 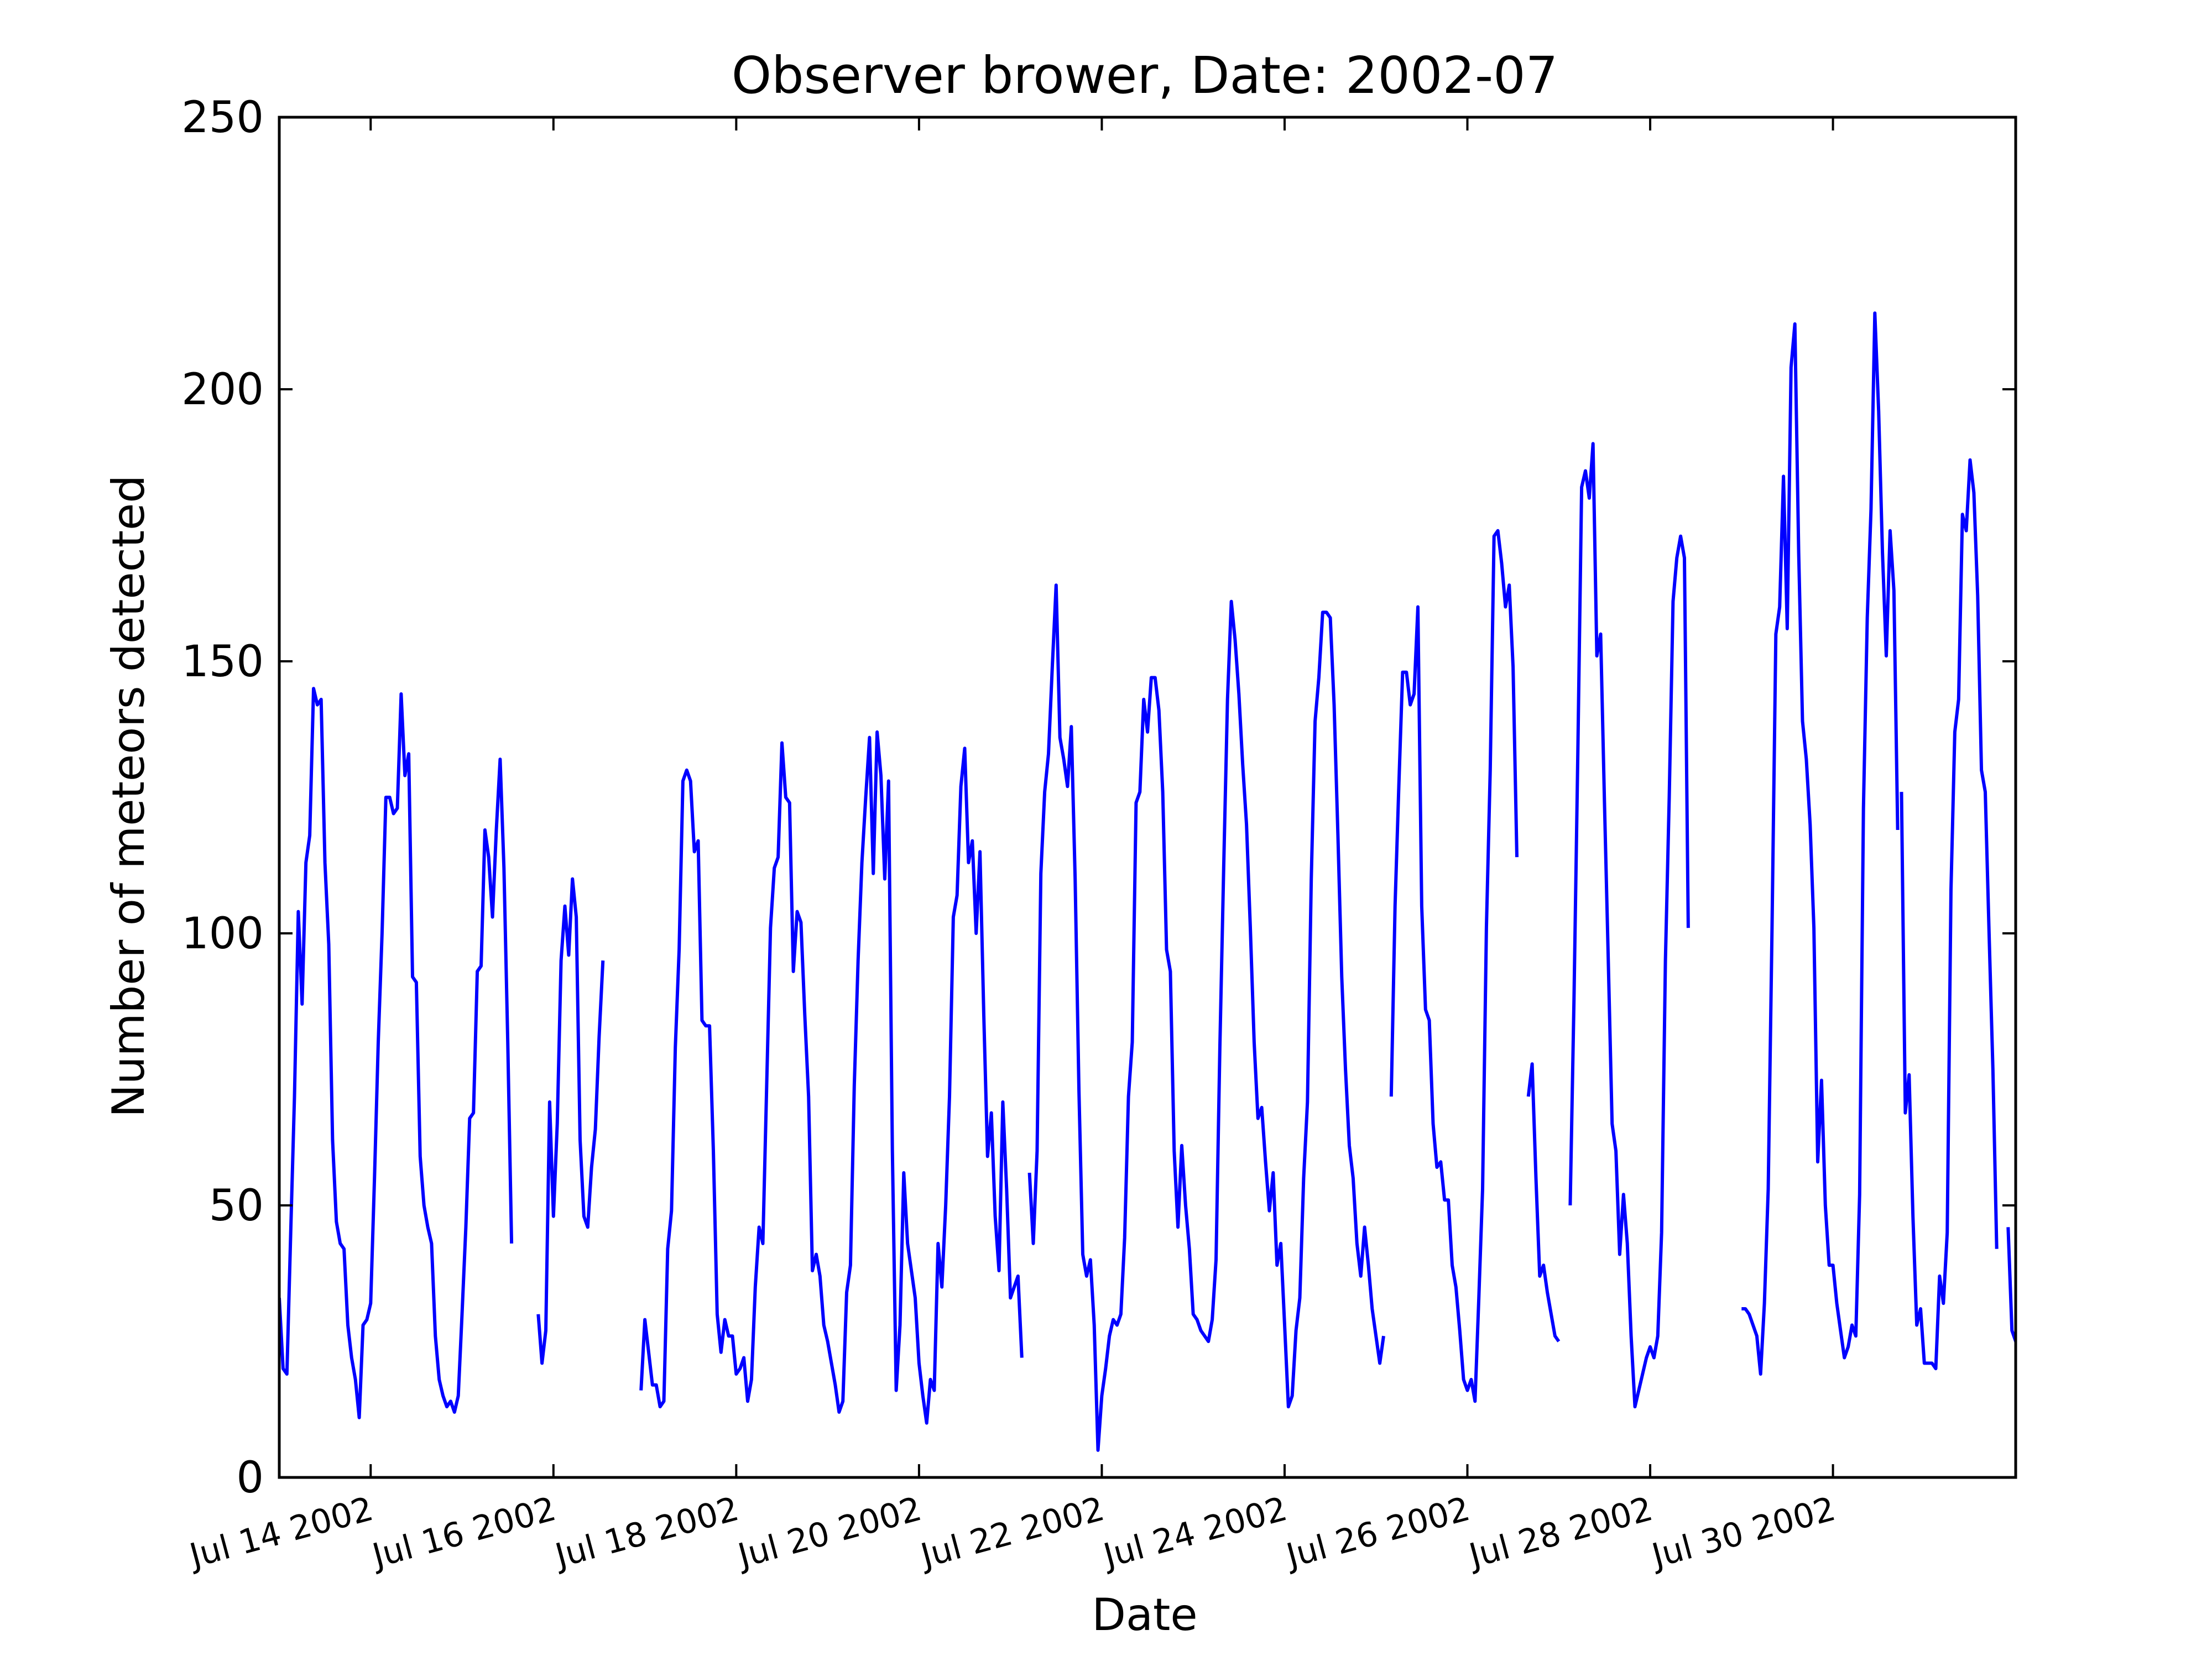 I want to click on y-axis-label: Number of meteors detected, so click(x=129, y=796).